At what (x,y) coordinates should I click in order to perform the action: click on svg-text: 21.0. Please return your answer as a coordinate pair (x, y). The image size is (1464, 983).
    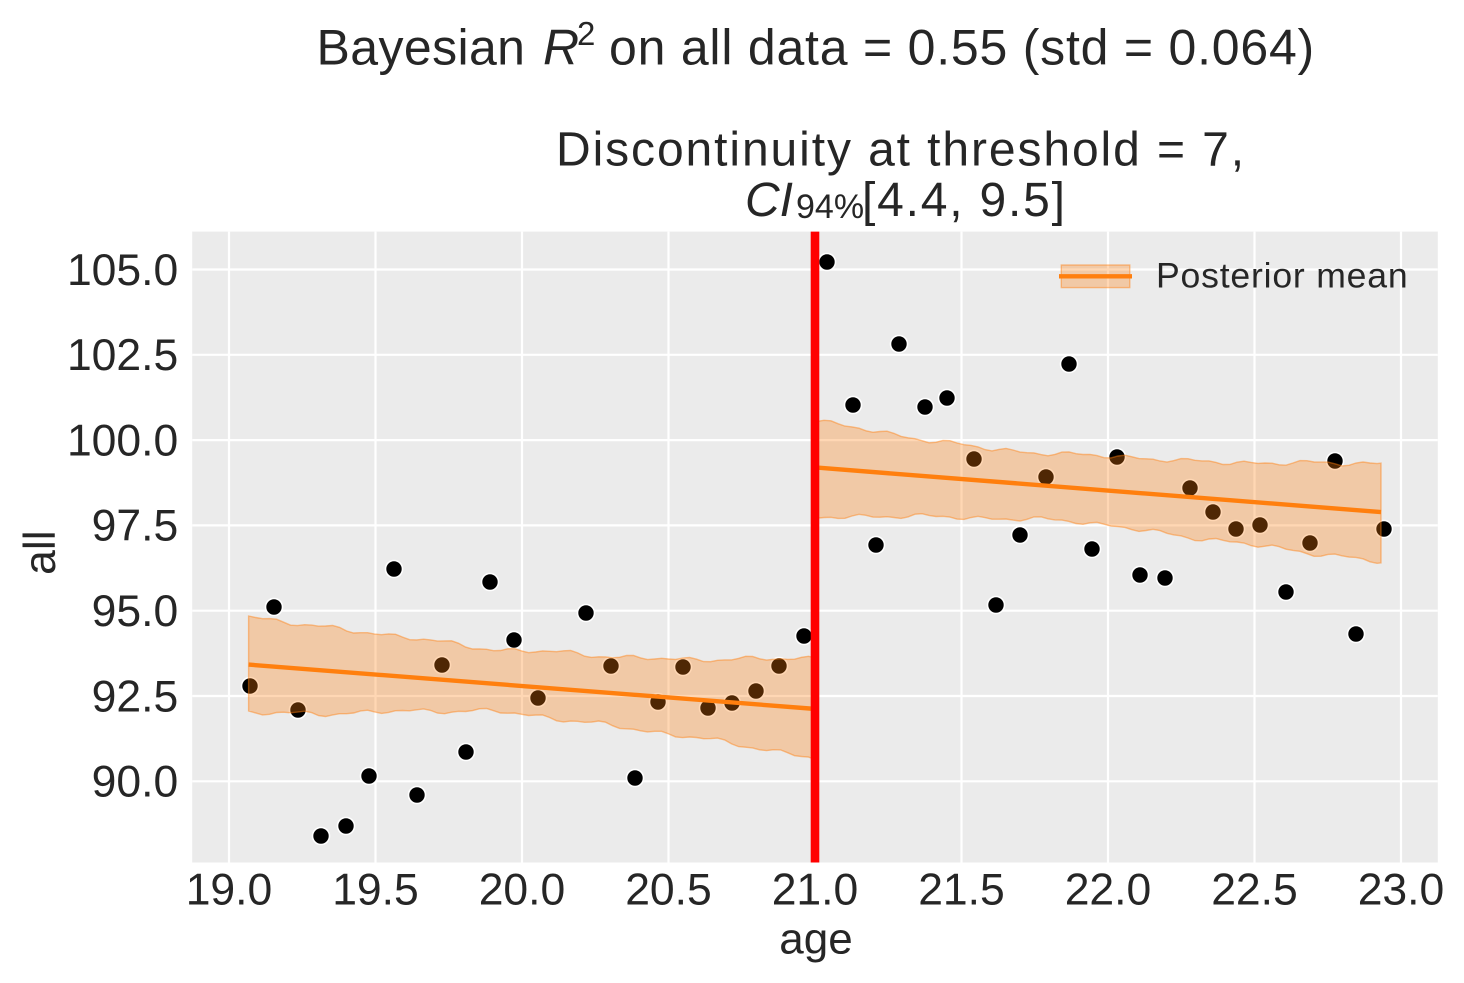
    Looking at the image, I should click on (815, 890).